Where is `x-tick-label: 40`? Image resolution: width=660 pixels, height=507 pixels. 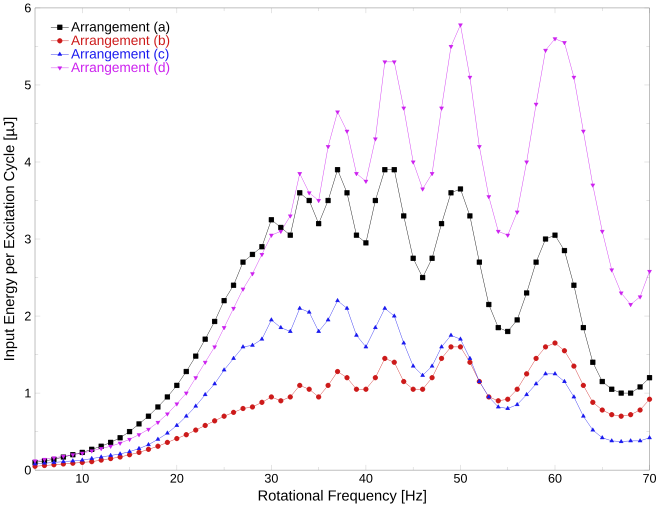 x-tick-label: 40 is located at coordinates (365, 478).